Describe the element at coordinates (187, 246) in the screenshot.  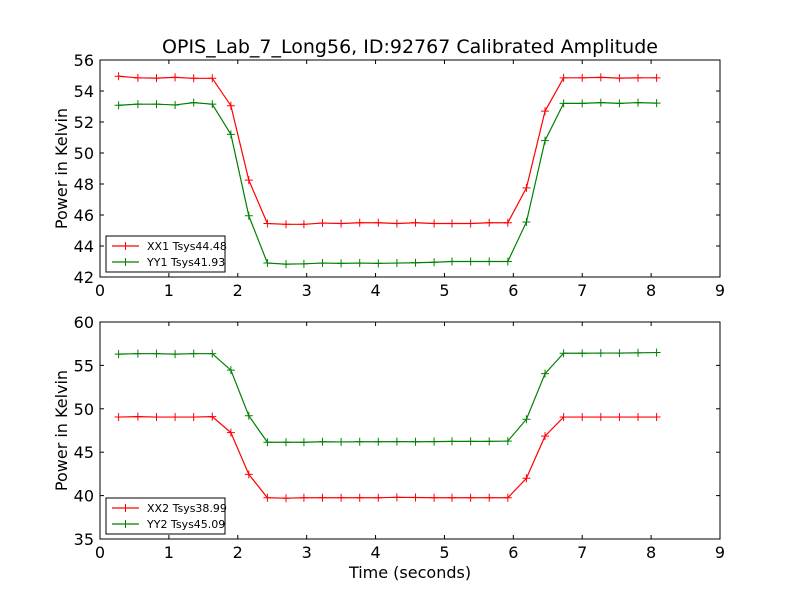
I see `legend-label: XX1 Tsys44.48` at that location.